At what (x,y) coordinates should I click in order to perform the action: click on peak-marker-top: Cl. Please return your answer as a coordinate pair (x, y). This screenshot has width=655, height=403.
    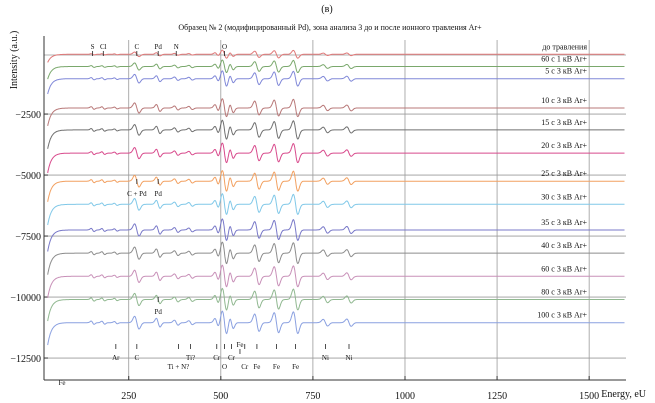
    Looking at the image, I should click on (103, 47).